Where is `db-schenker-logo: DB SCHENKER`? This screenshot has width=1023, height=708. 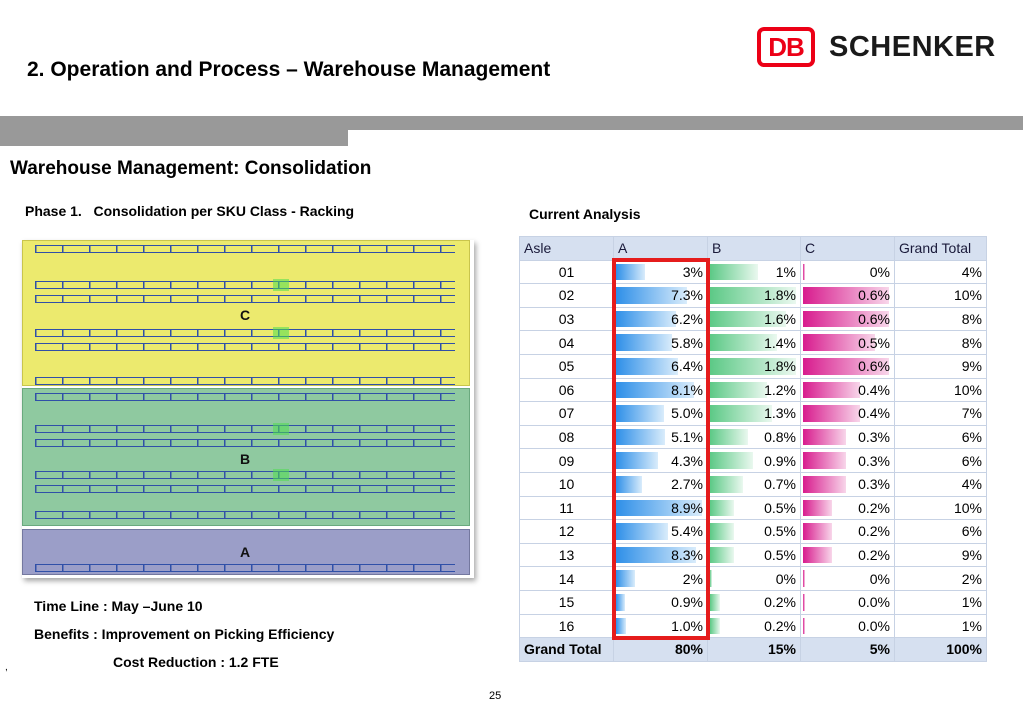
db-schenker-logo: DB SCHENKER is located at coordinates (876, 47).